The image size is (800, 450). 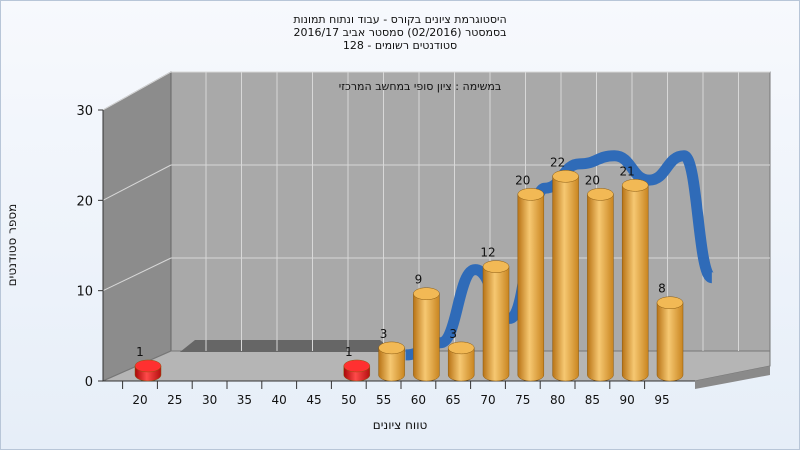 I want to click on bar-value-label: 9, so click(x=419, y=280).